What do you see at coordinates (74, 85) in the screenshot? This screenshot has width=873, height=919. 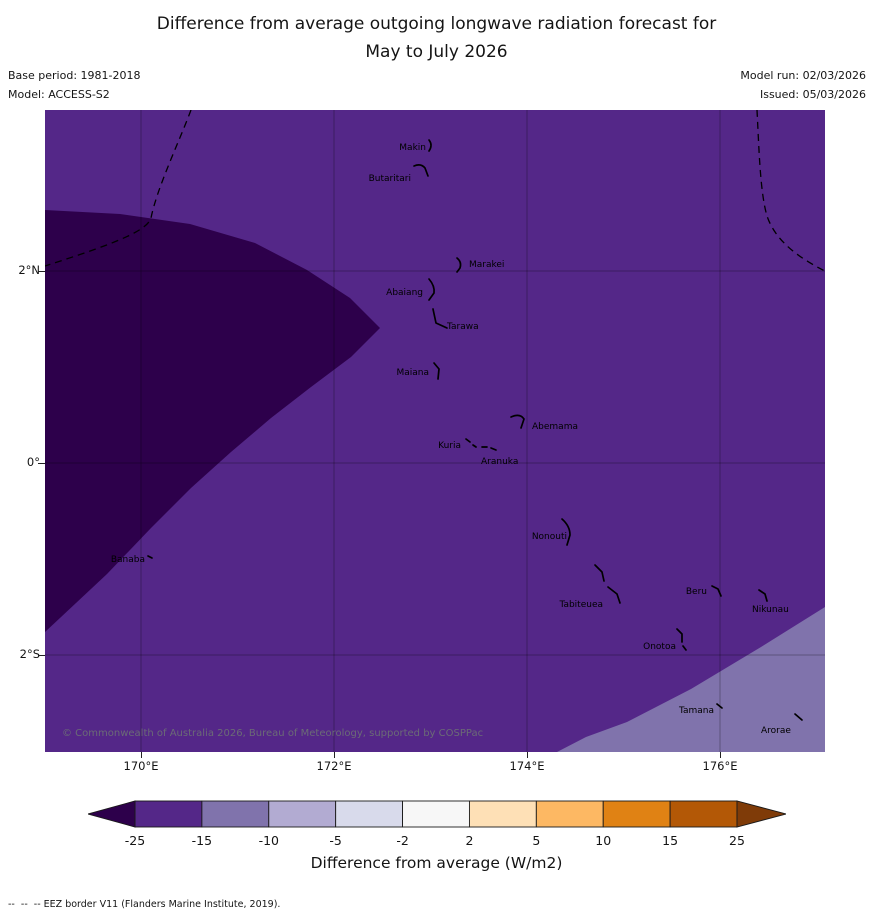 I see `meta-left: Base period: 1981-2018 Model: ACCESS-S2` at bounding box center [74, 85].